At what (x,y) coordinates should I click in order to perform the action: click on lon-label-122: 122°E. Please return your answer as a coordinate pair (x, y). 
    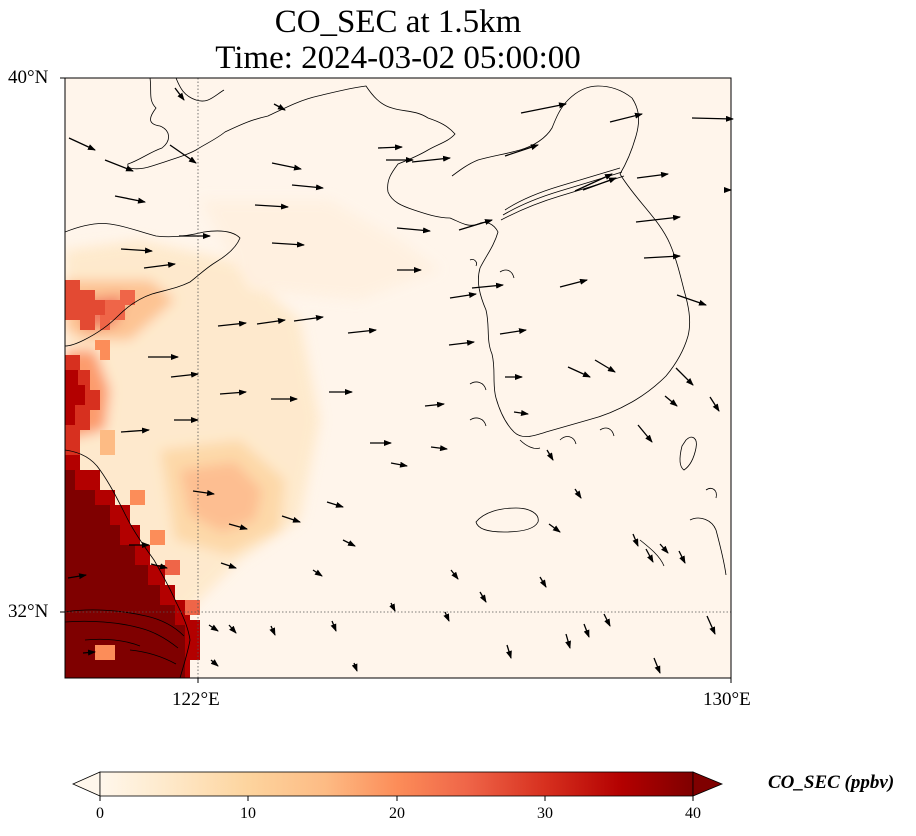
    Looking at the image, I should click on (196, 699).